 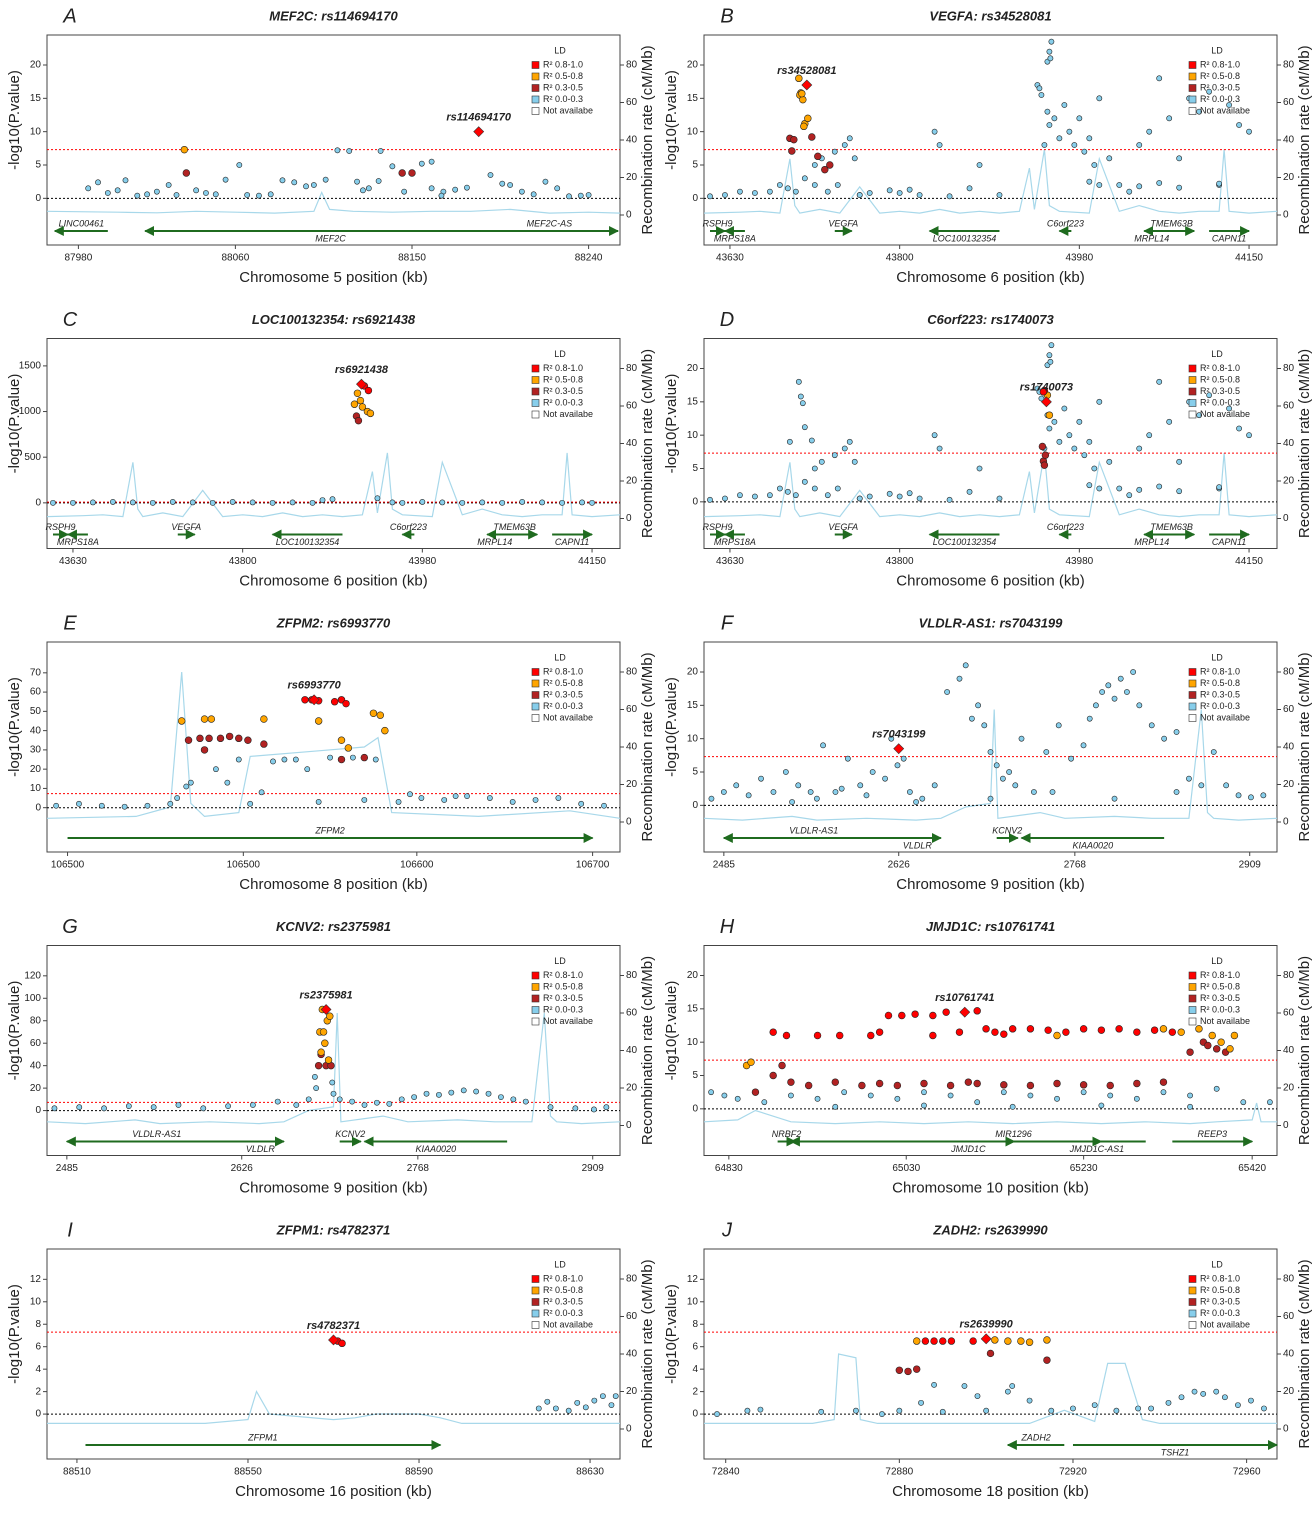 I want to click on panel-label: I, so click(x=70, y=1230).